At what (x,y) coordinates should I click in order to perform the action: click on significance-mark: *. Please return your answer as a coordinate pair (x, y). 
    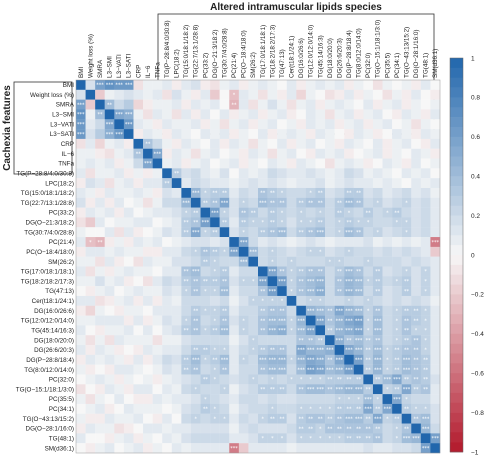
    Looking at the image, I should click on (310, 253).